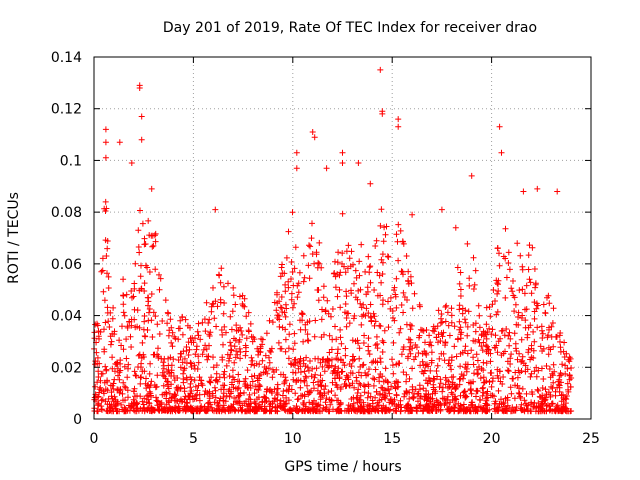 Image resolution: width=640 pixels, height=480 pixels. What do you see at coordinates (293, 439) in the screenshot?
I see `x-tick-label: 10` at bounding box center [293, 439].